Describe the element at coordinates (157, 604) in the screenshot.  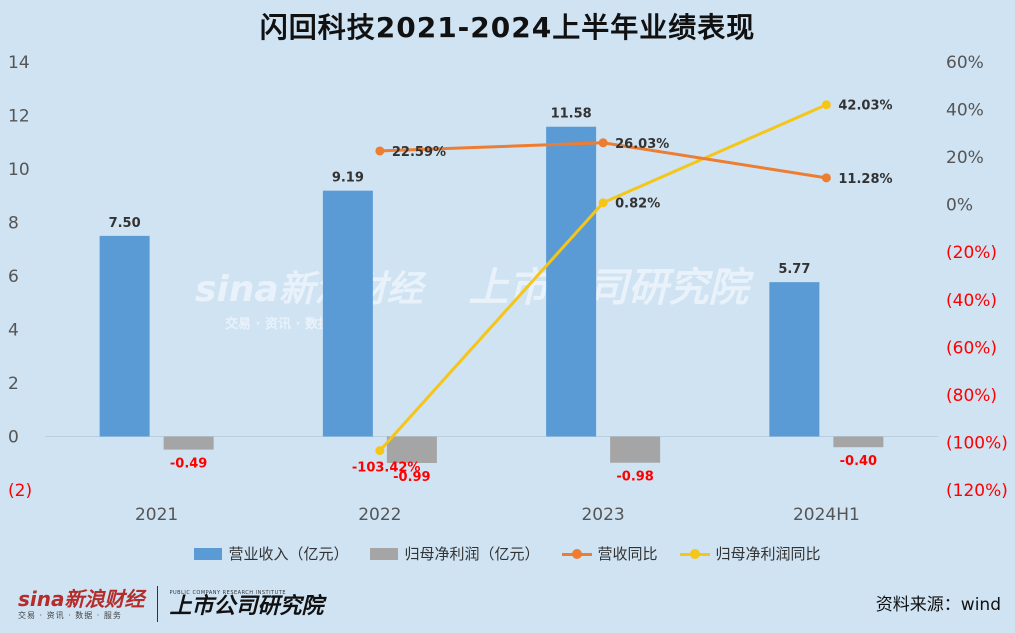
I see `logo-divider` at that location.